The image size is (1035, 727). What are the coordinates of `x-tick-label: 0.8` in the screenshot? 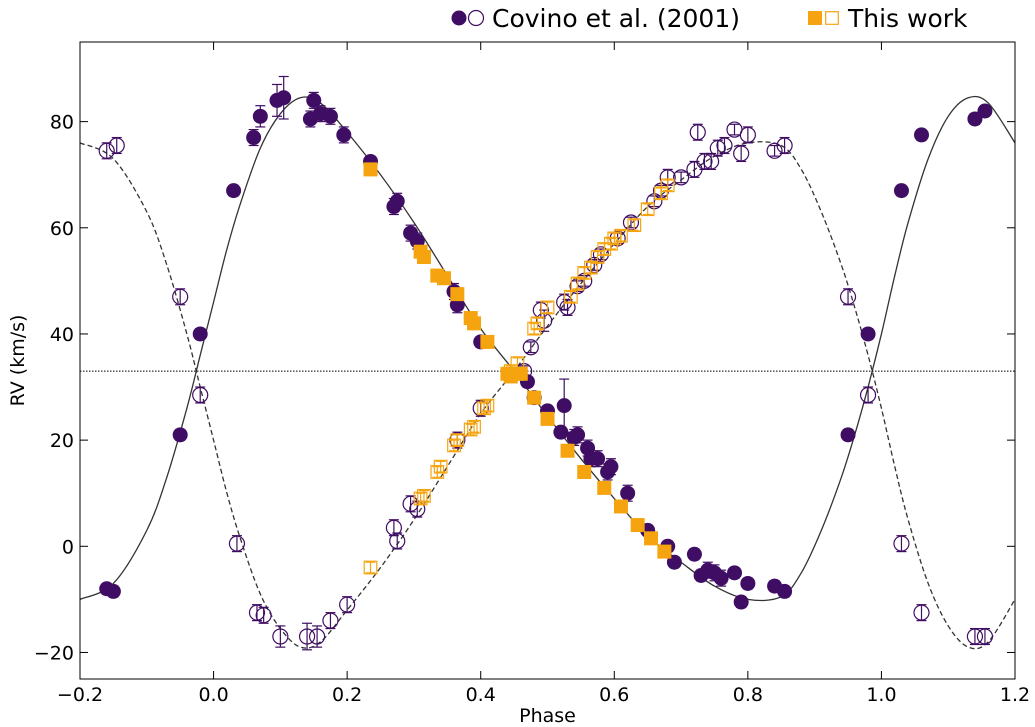 It's located at (748, 695).